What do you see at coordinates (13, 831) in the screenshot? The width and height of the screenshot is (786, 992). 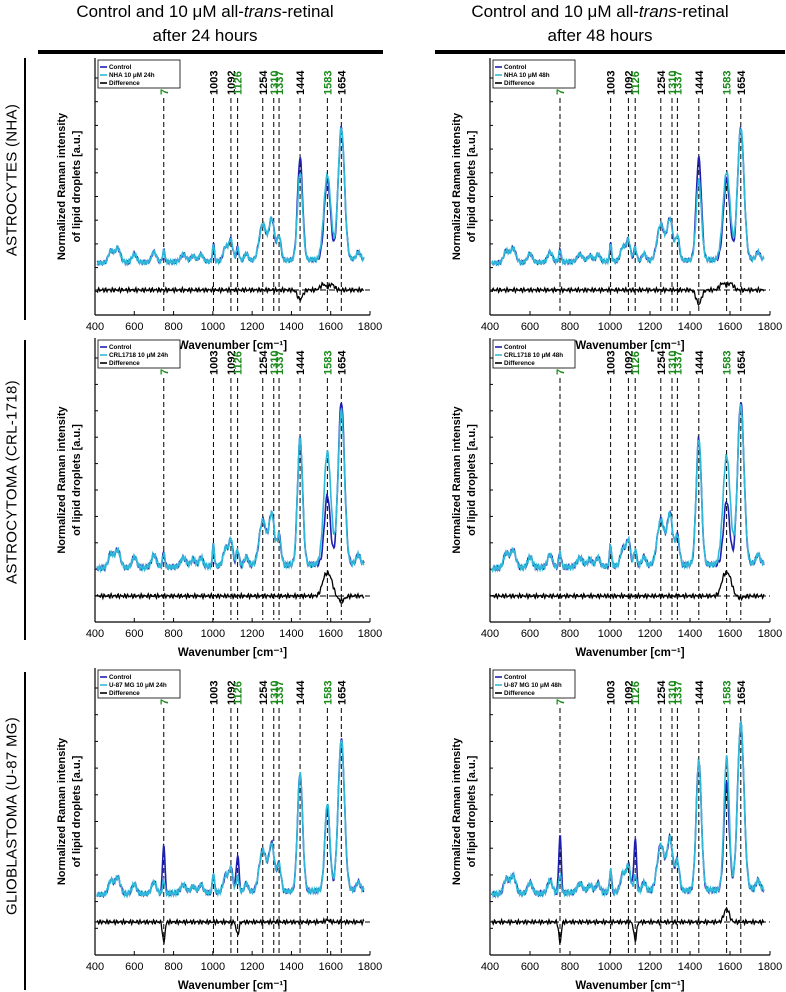 I see `row-label-box-u87` at bounding box center [13, 831].